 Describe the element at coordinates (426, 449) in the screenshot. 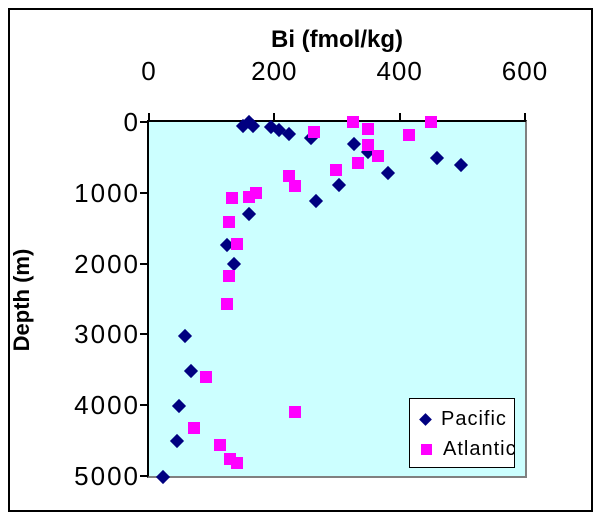

I see `atlantic-square-icon` at that location.